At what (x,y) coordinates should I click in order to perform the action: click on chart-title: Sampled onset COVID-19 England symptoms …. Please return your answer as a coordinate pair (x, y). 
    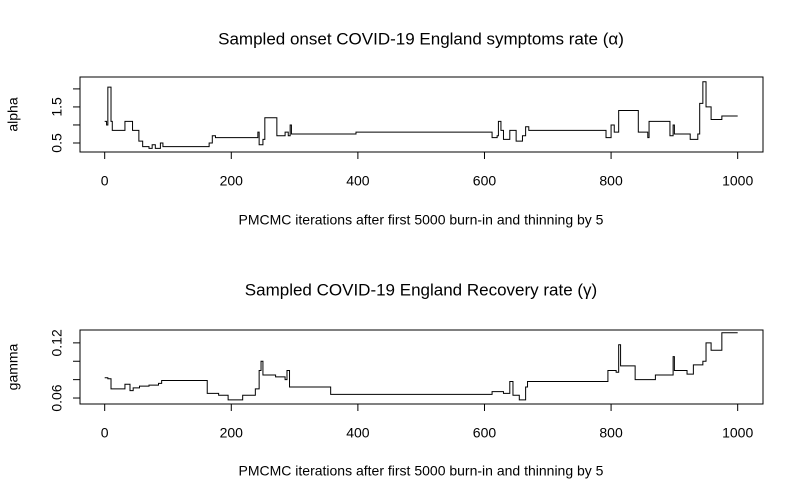
    Looking at the image, I should click on (421, 38).